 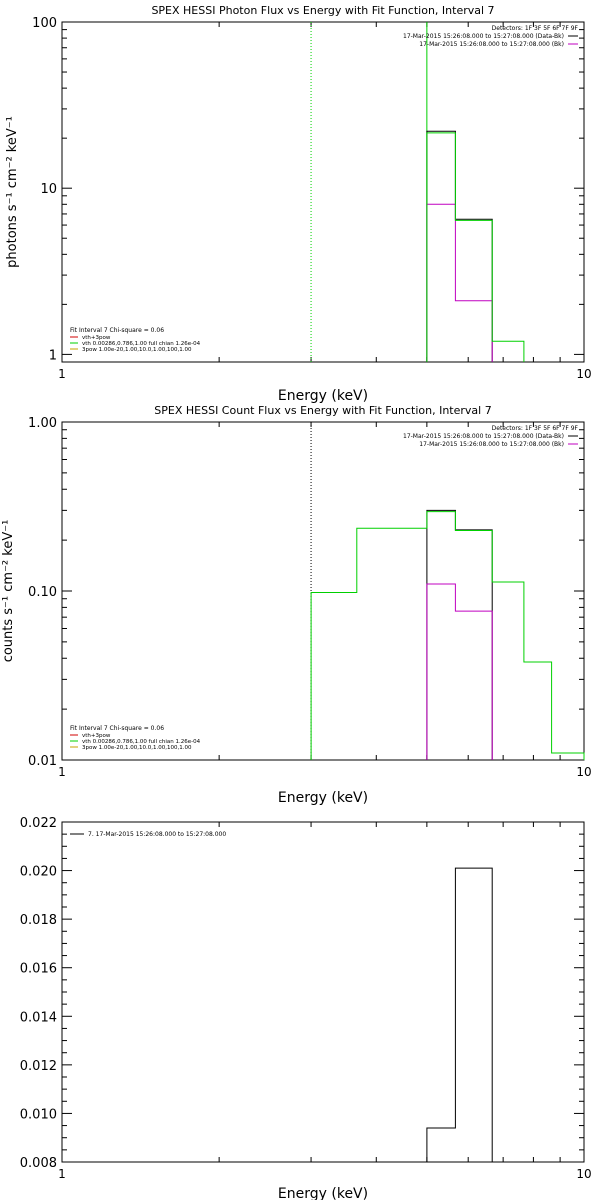 I want to click on y-tick-label: 10, so click(x=48, y=189).